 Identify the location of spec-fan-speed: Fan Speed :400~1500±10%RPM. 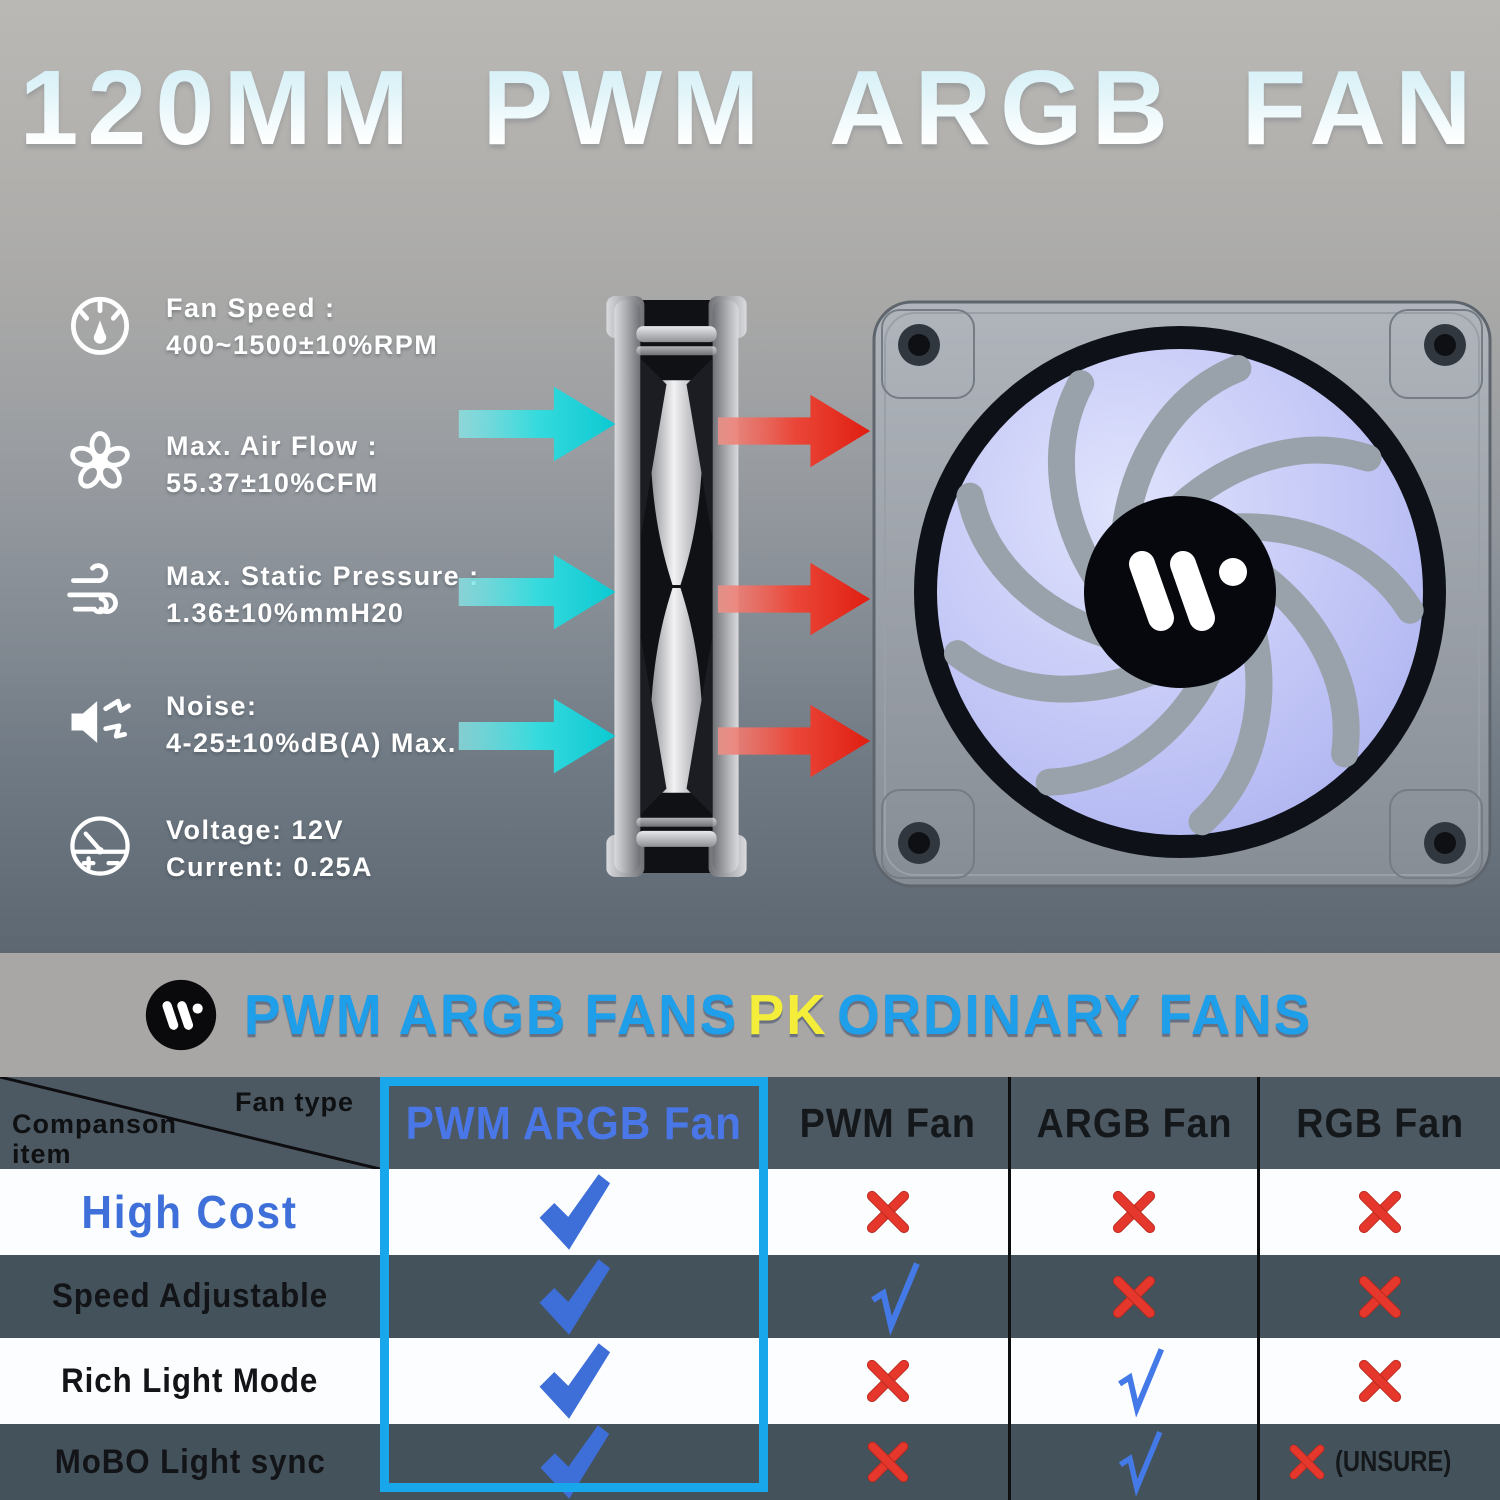
(250, 327).